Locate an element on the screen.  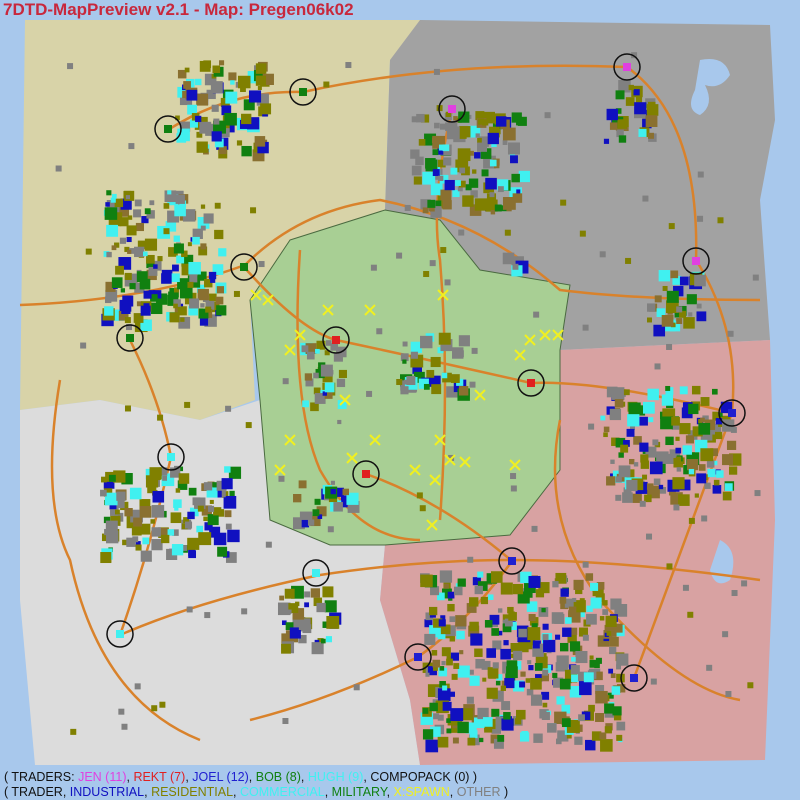
legend-close: ) is located at coordinates (504, 792).